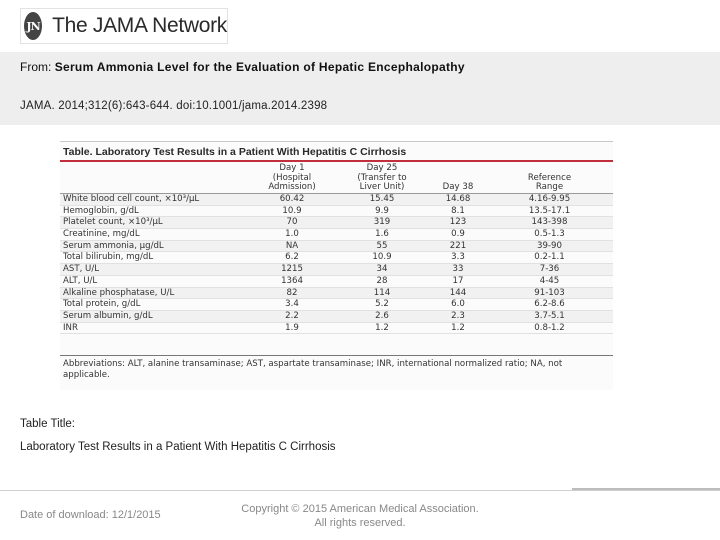  Describe the element at coordinates (292, 245) in the screenshot. I see `table-cell: NA` at that location.